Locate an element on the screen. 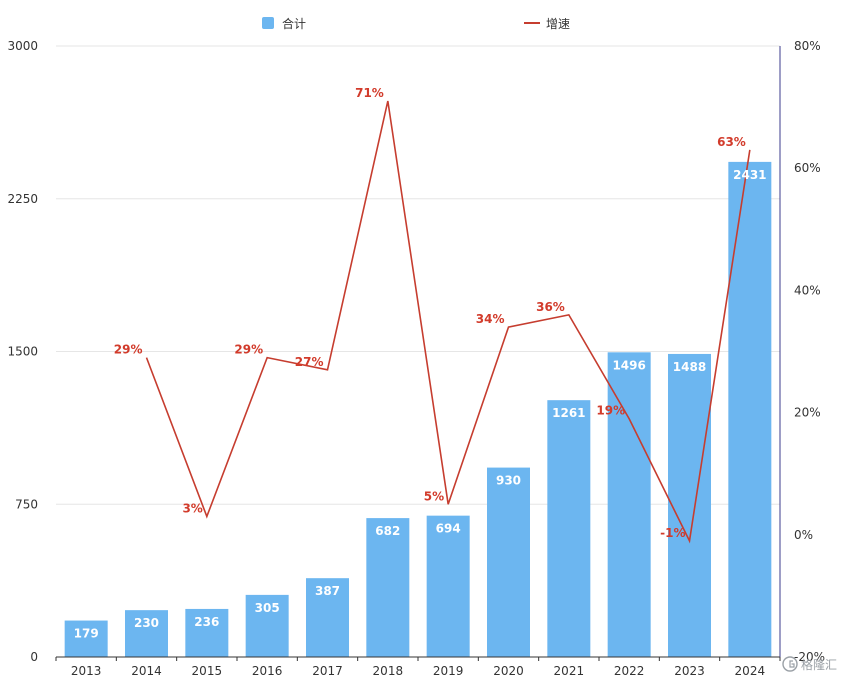 Image resolution: width=854 pixels, height=682 pixels. growth-value-label: 19% is located at coordinates (610, 411).